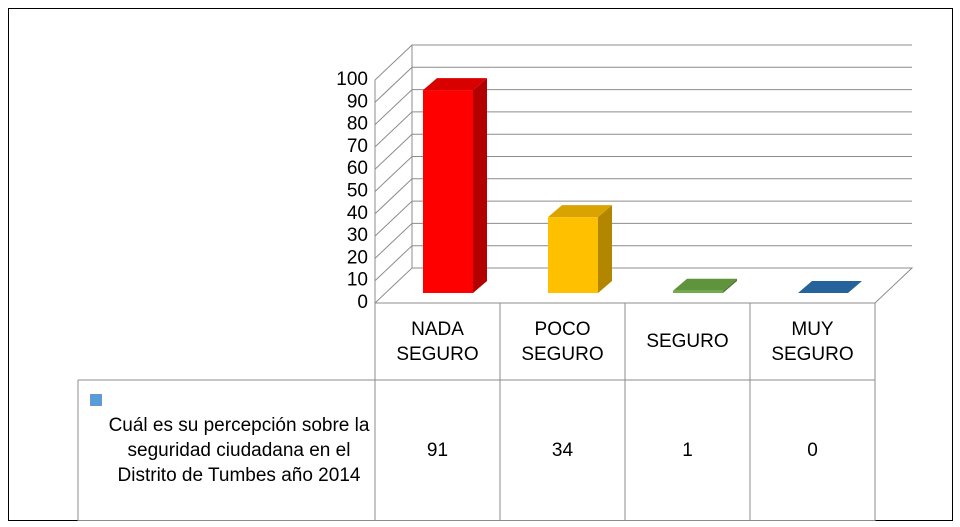 This screenshot has height=527, width=960. I want to click on data-table-value-text: 34, so click(562, 450).